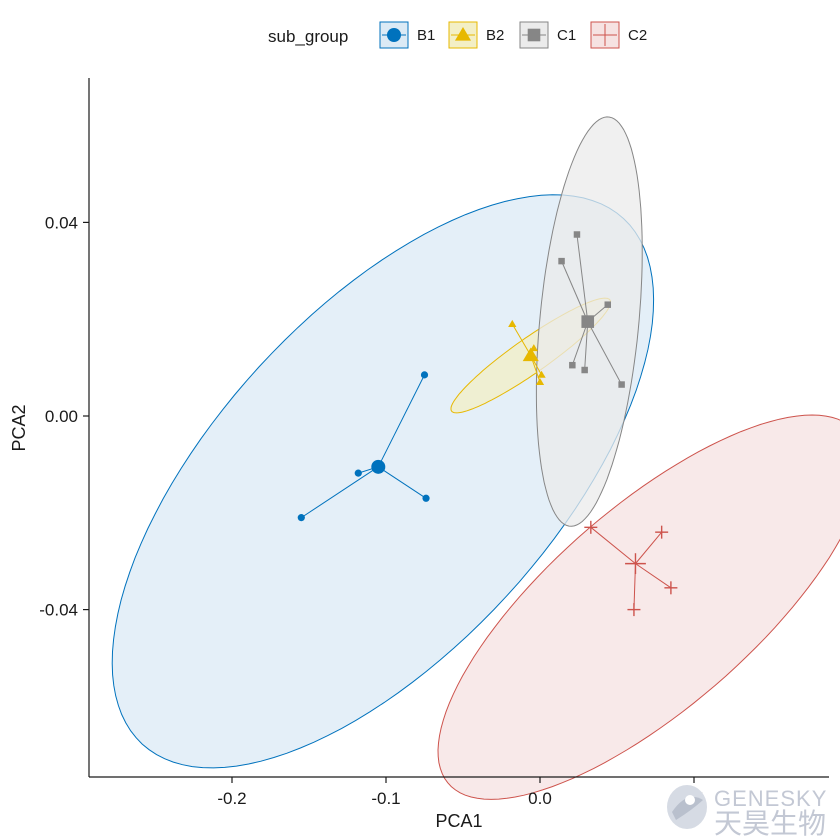  I want to click on legend-title: sub_group, so click(308, 36).